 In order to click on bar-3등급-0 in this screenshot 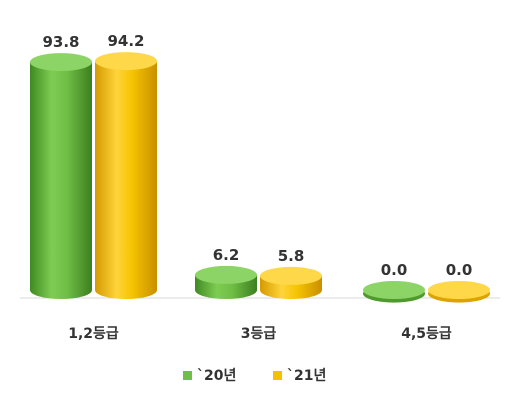, I will do `click(226, 282)`.